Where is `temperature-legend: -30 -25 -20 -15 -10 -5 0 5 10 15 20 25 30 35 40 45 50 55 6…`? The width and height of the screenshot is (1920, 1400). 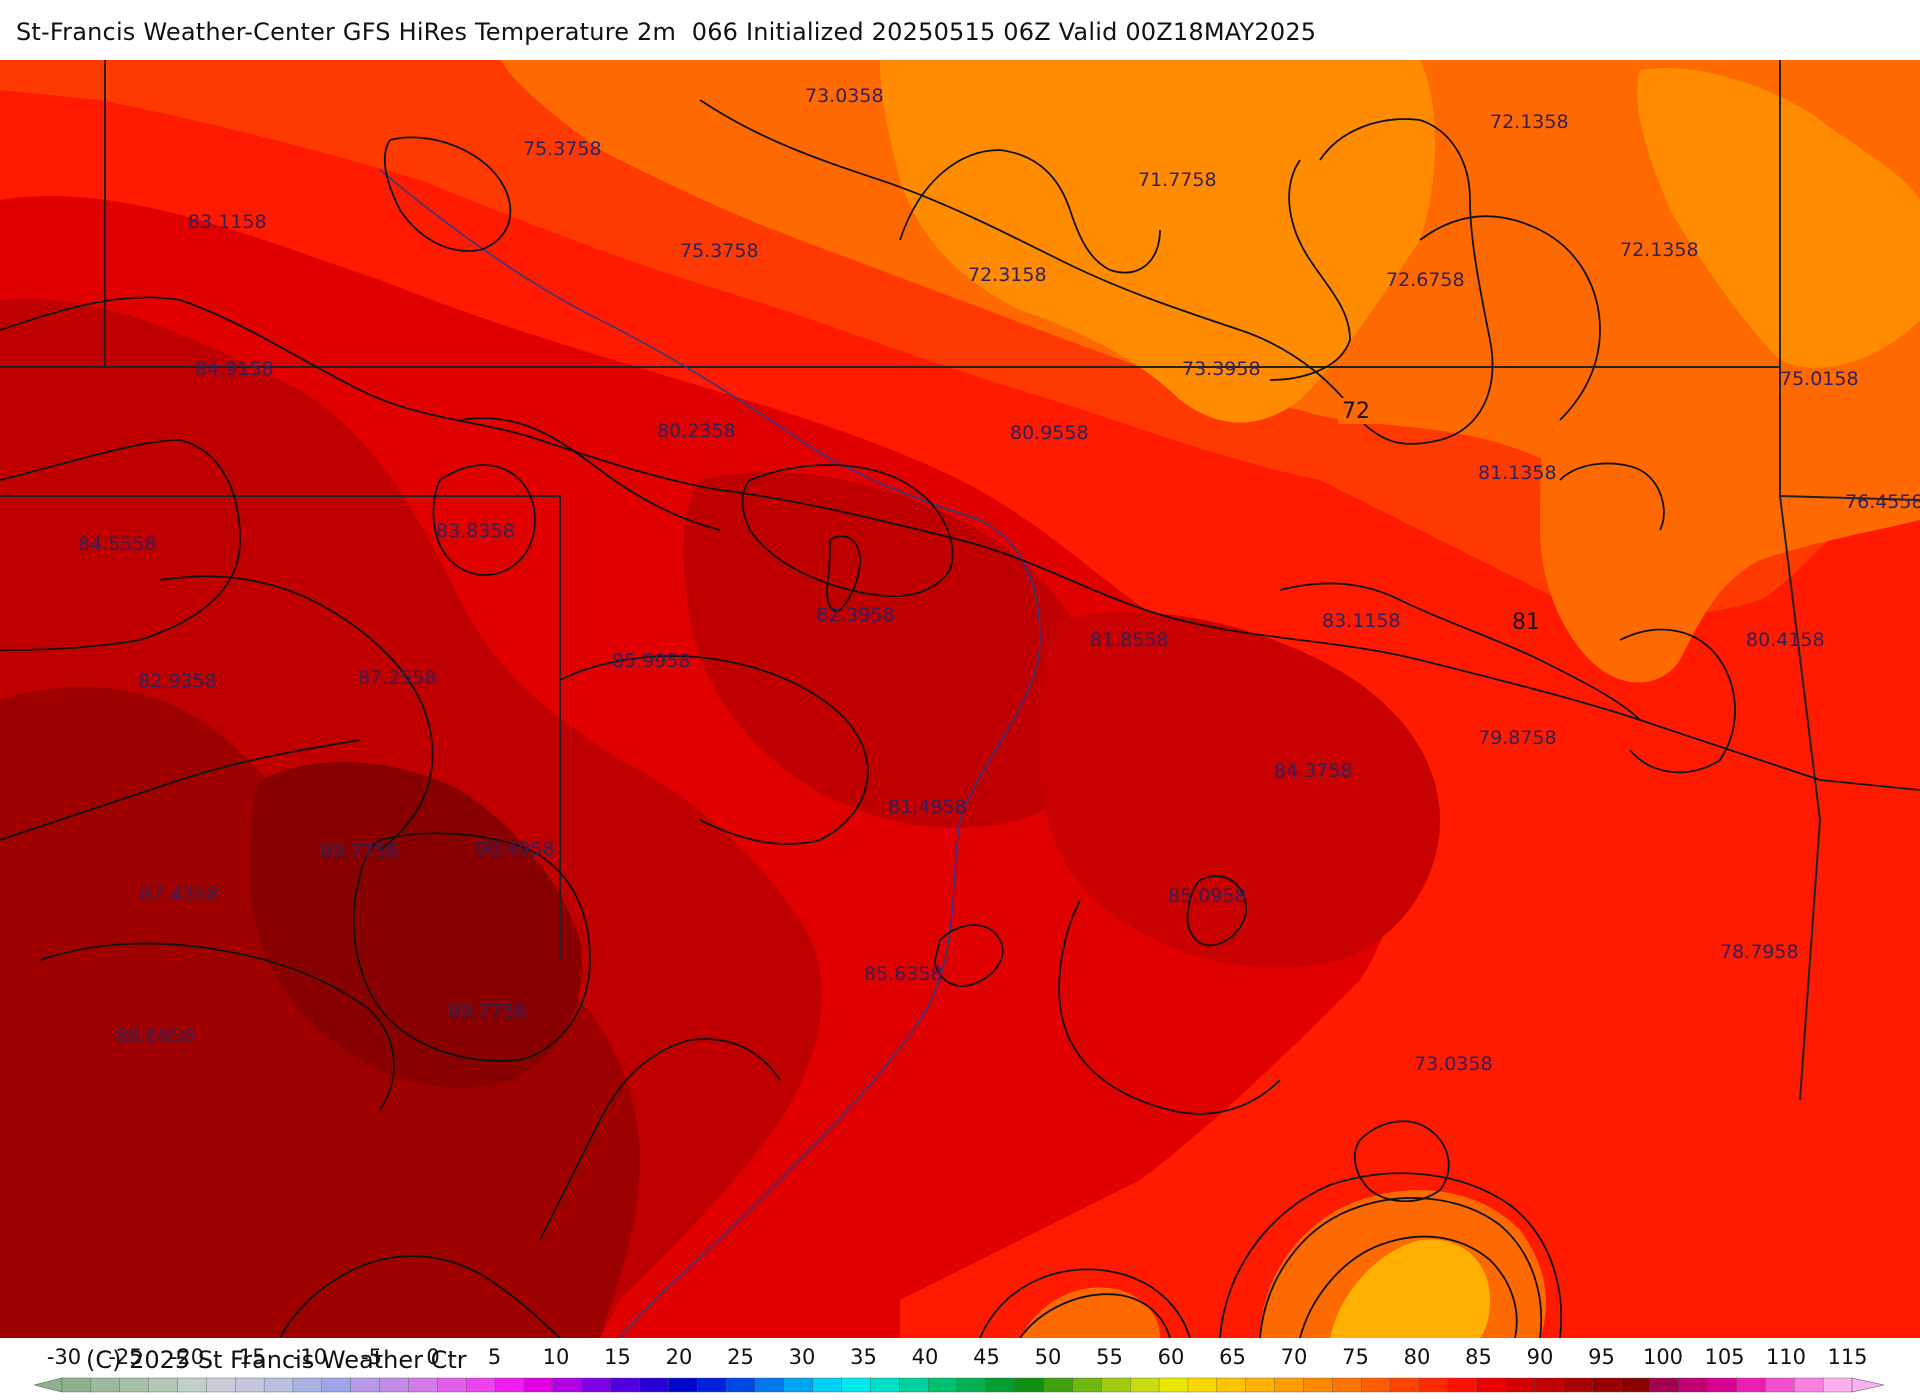 temperature-legend: -30 -25 -20 -15 -10 -5 0 5 10 15 20 25 30 35 40 45 50 55 6… is located at coordinates (959, 1369).